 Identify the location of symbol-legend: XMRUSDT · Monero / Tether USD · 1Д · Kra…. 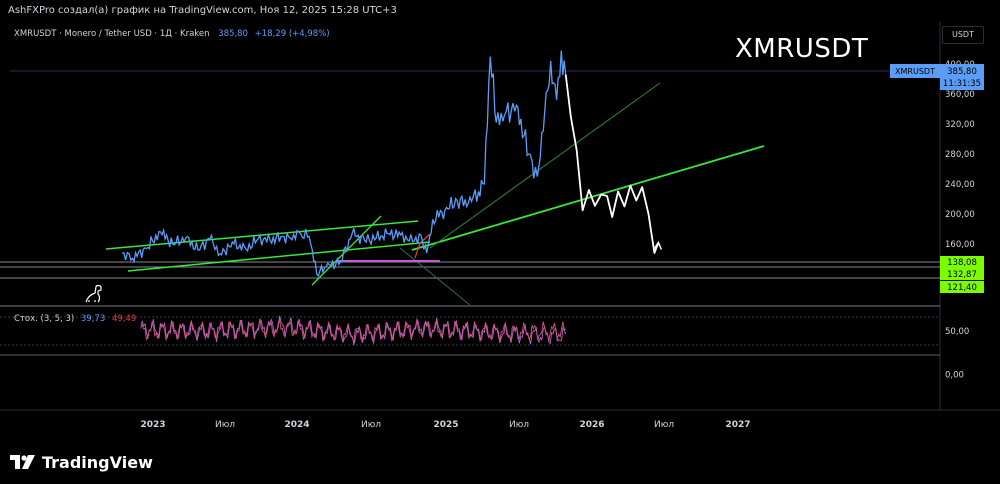
(172, 34).